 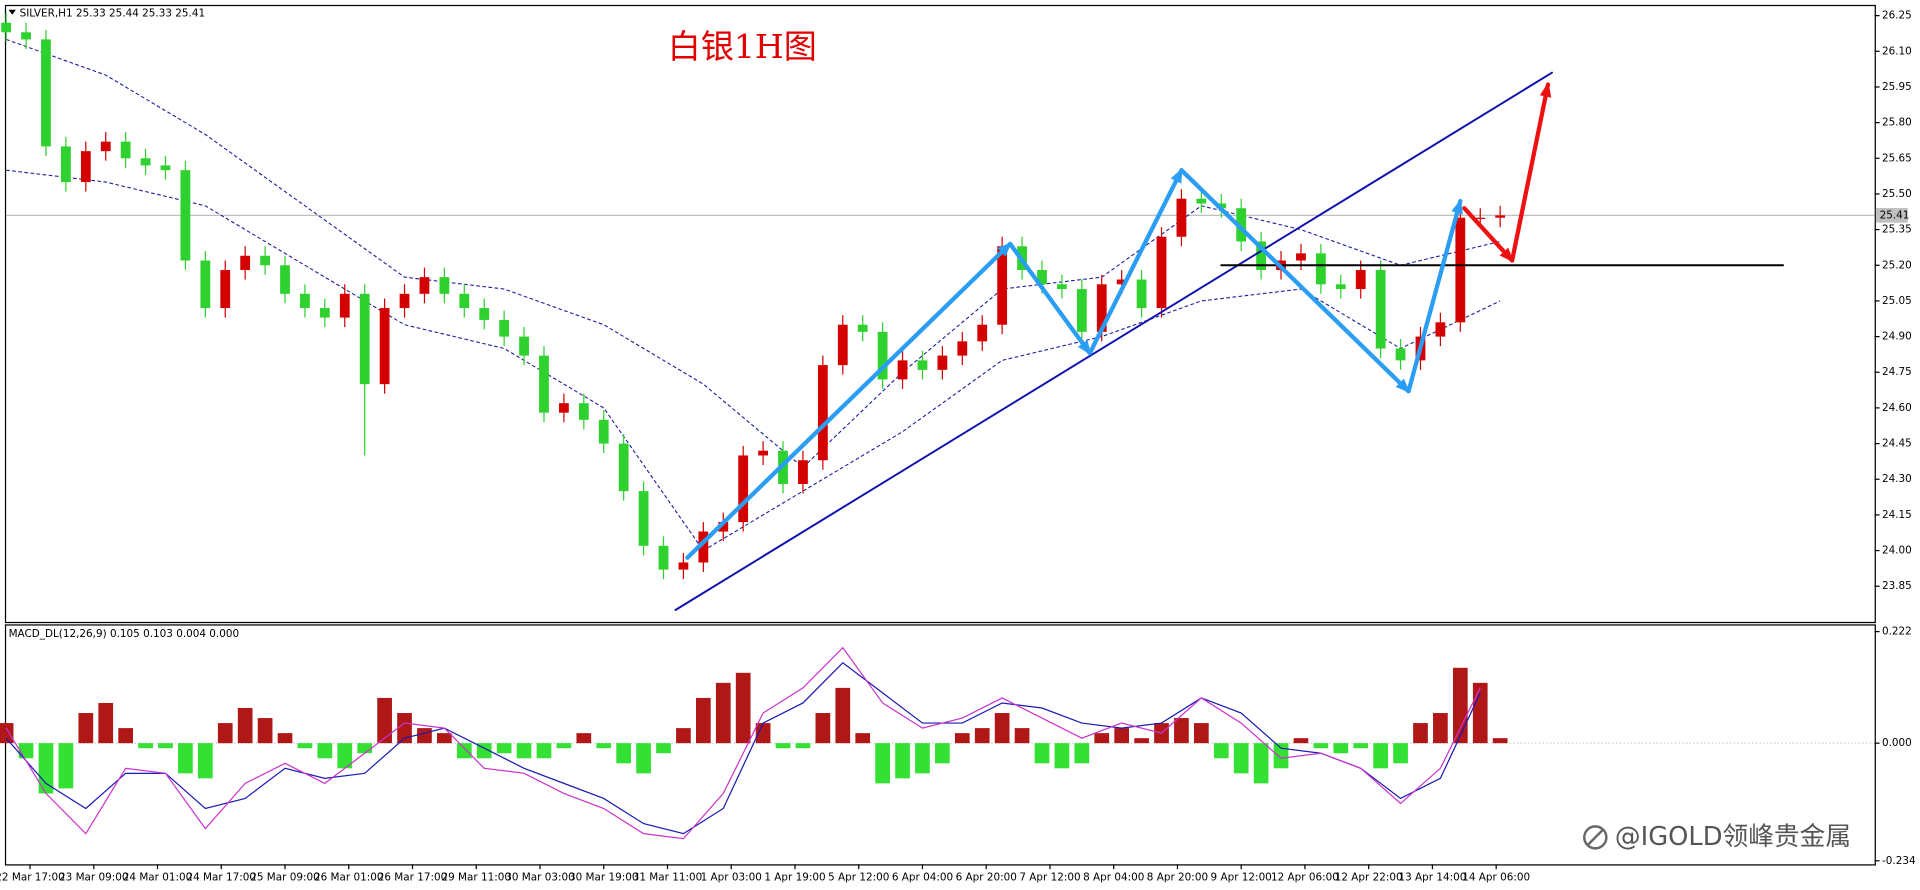 What do you see at coordinates (668, 878) in the screenshot?
I see `x-tick-label: 31 Mar 11:00` at bounding box center [668, 878].